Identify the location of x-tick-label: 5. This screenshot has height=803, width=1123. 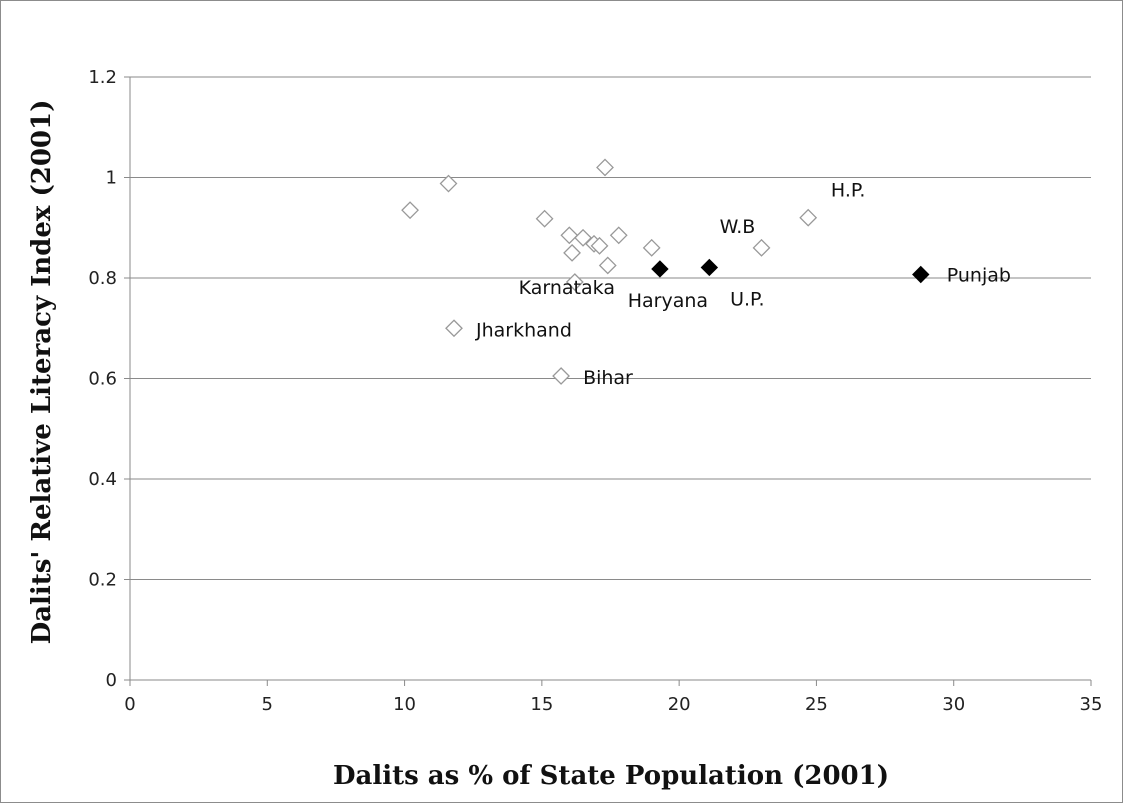
(267, 704).